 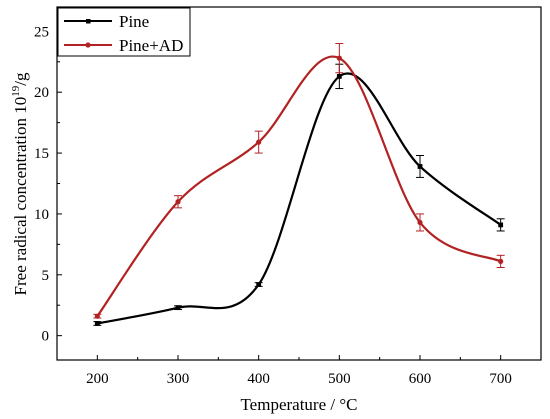 What do you see at coordinates (298, 404) in the screenshot?
I see `x-axis-label: Temperature / °C` at bounding box center [298, 404].